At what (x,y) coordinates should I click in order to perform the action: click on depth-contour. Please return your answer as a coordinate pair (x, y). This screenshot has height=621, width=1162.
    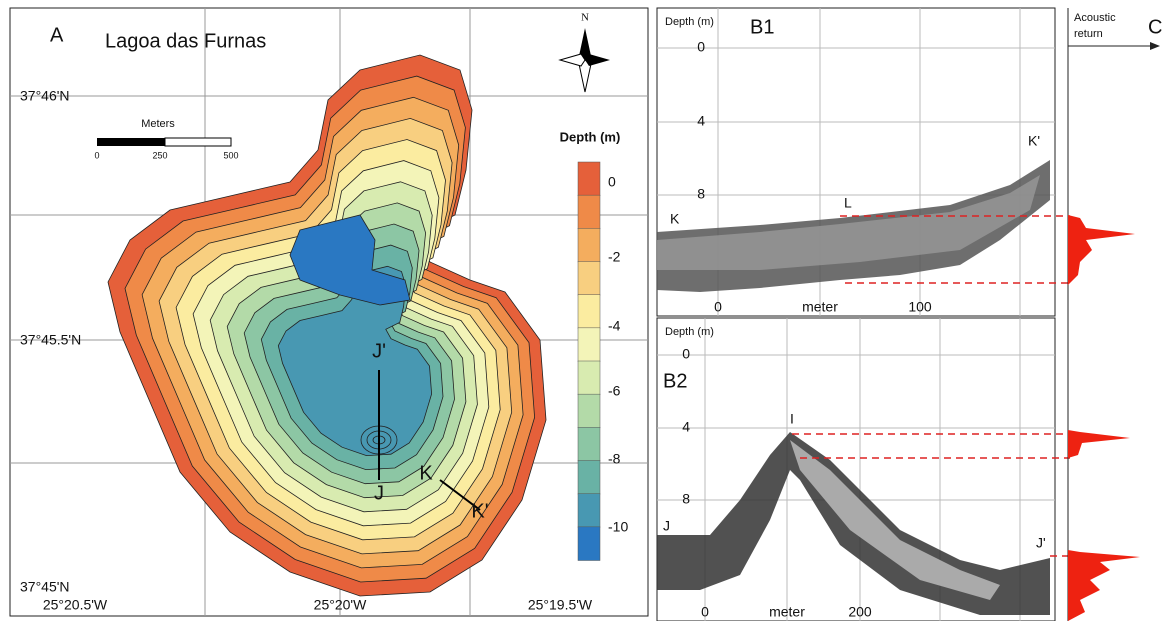
    Looking at the image, I should click on (355, 361).